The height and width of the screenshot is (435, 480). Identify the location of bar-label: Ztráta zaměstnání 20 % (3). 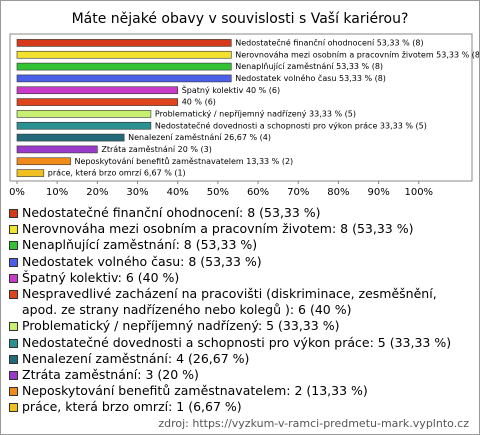
(156, 149).